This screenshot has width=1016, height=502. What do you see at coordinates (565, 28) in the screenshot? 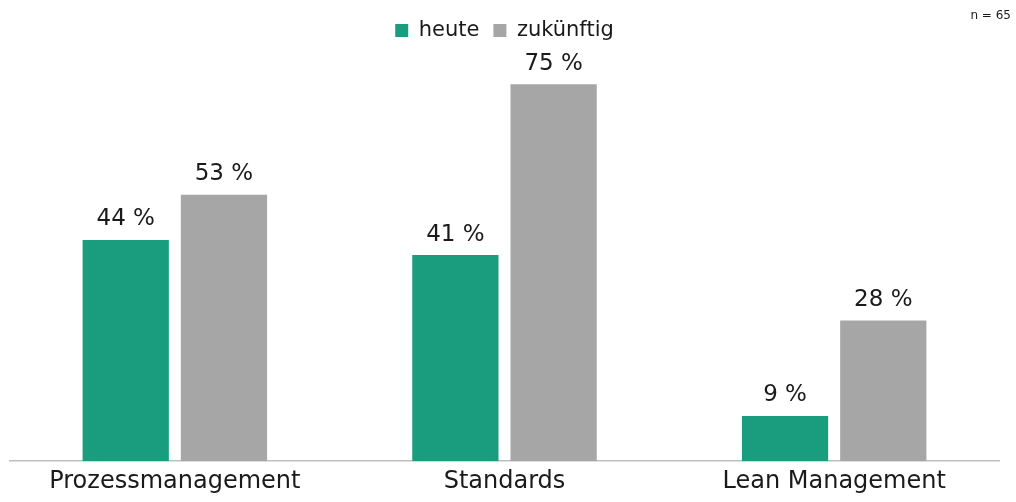
I see `legend-label: zukünftig` at bounding box center [565, 28].